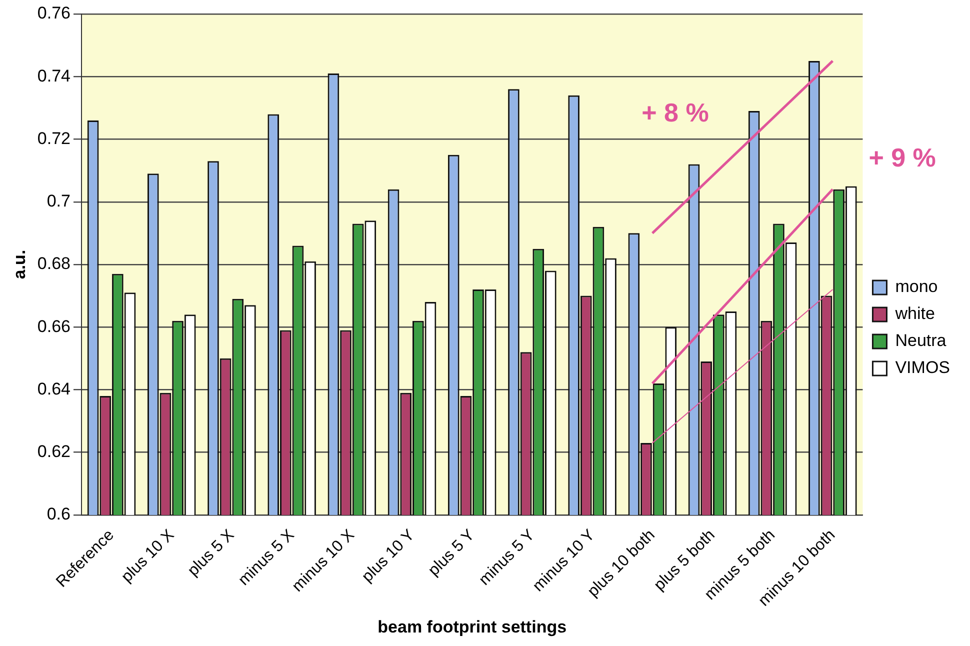  I want to click on x-tick-label: plus 10 X, so click(148, 556).